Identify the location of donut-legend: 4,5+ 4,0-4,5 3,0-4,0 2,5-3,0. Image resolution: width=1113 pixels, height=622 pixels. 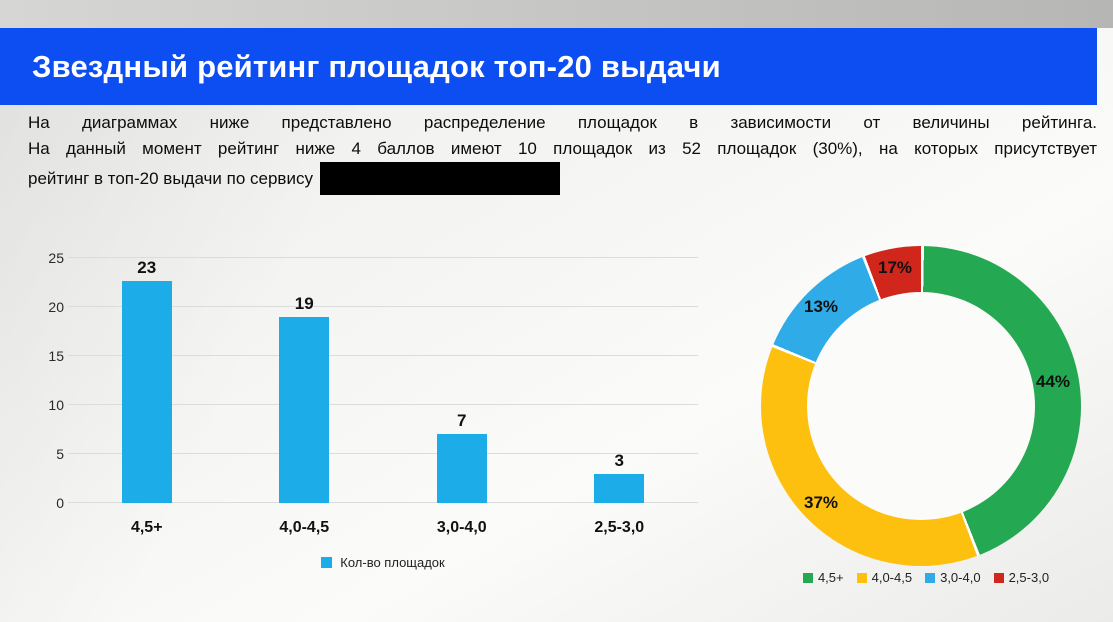
(926, 577).